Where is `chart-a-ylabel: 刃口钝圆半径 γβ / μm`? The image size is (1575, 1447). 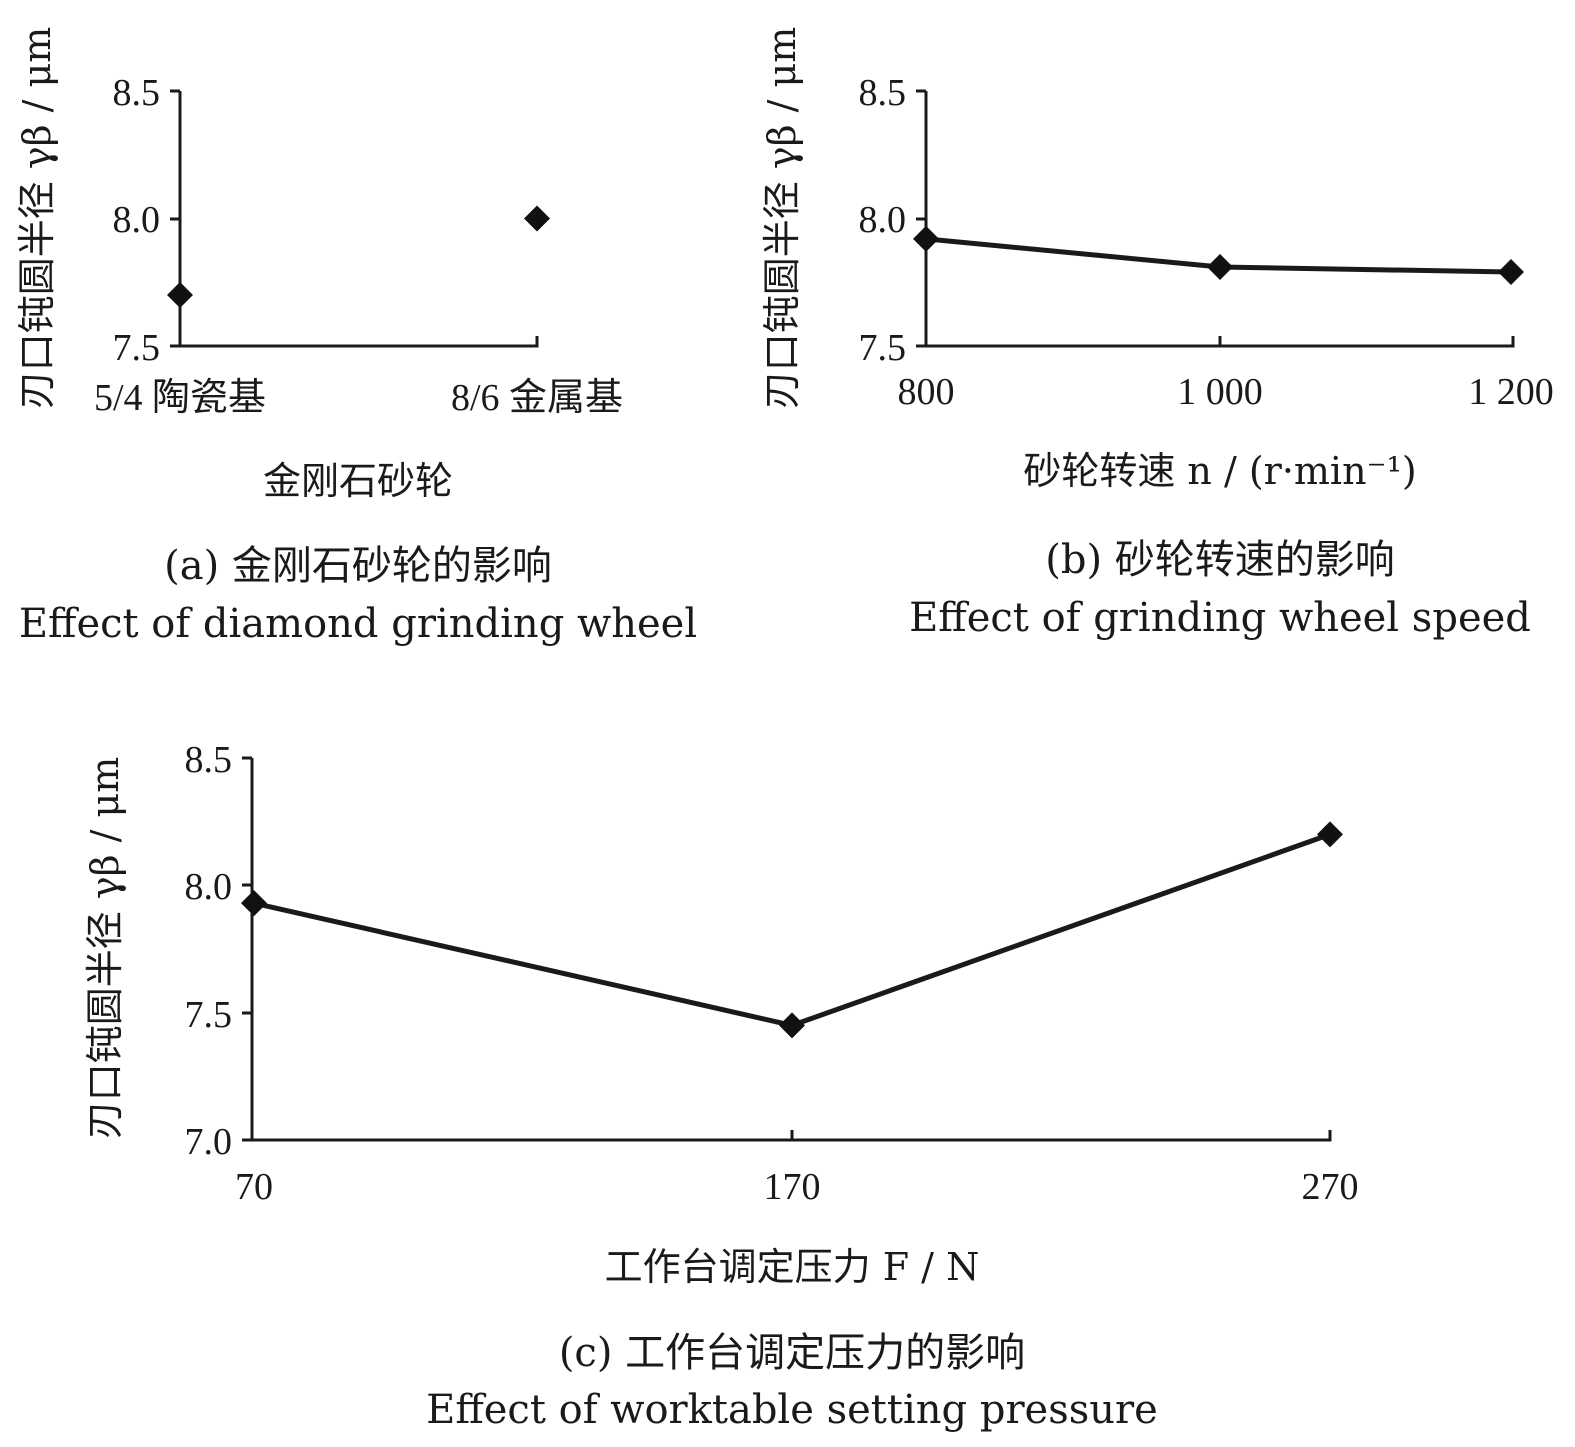 chart-a-ylabel: 刃口钝圆半径 γβ / μm is located at coordinates (37, 218).